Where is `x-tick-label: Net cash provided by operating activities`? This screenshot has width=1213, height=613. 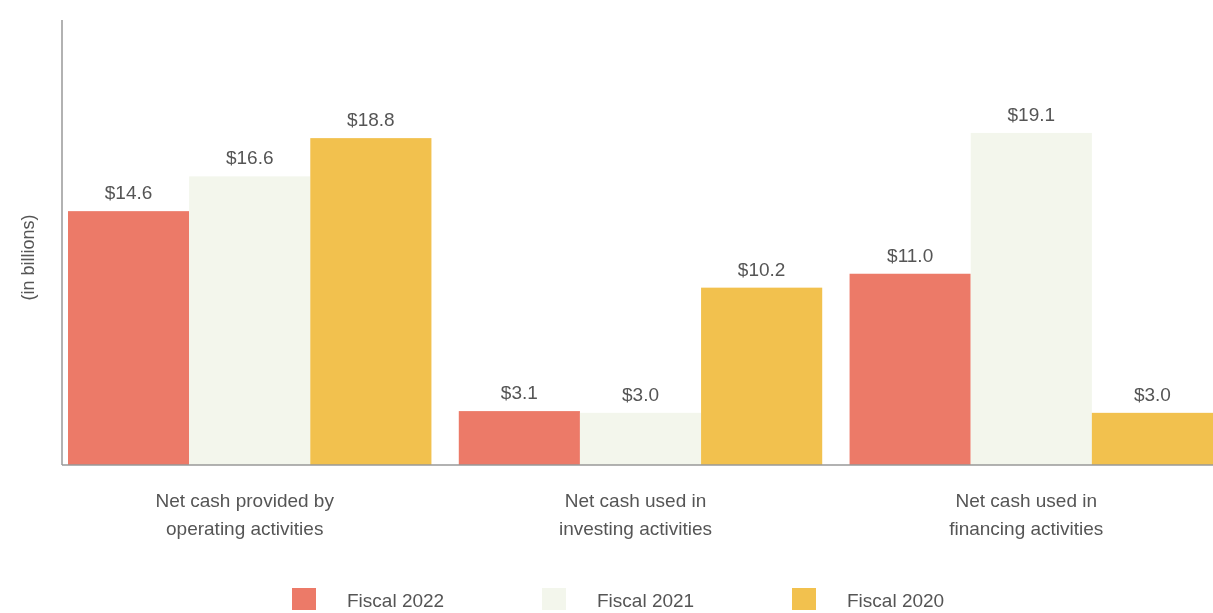 x-tick-label: Net cash provided by operating activities is located at coordinates (245, 514).